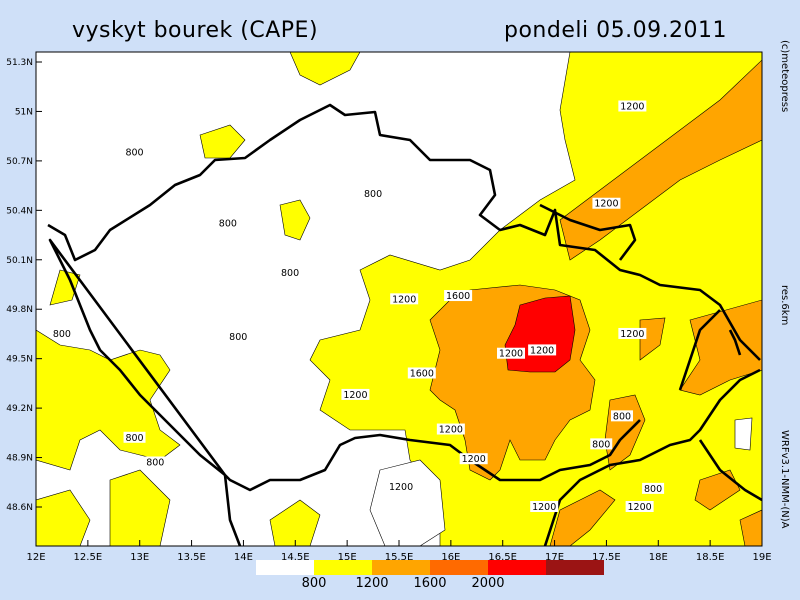 The height and width of the screenshot is (600, 800). Describe the element at coordinates (19, 508) in the screenshot. I see `lat-tick-label: 48.6N` at that location.